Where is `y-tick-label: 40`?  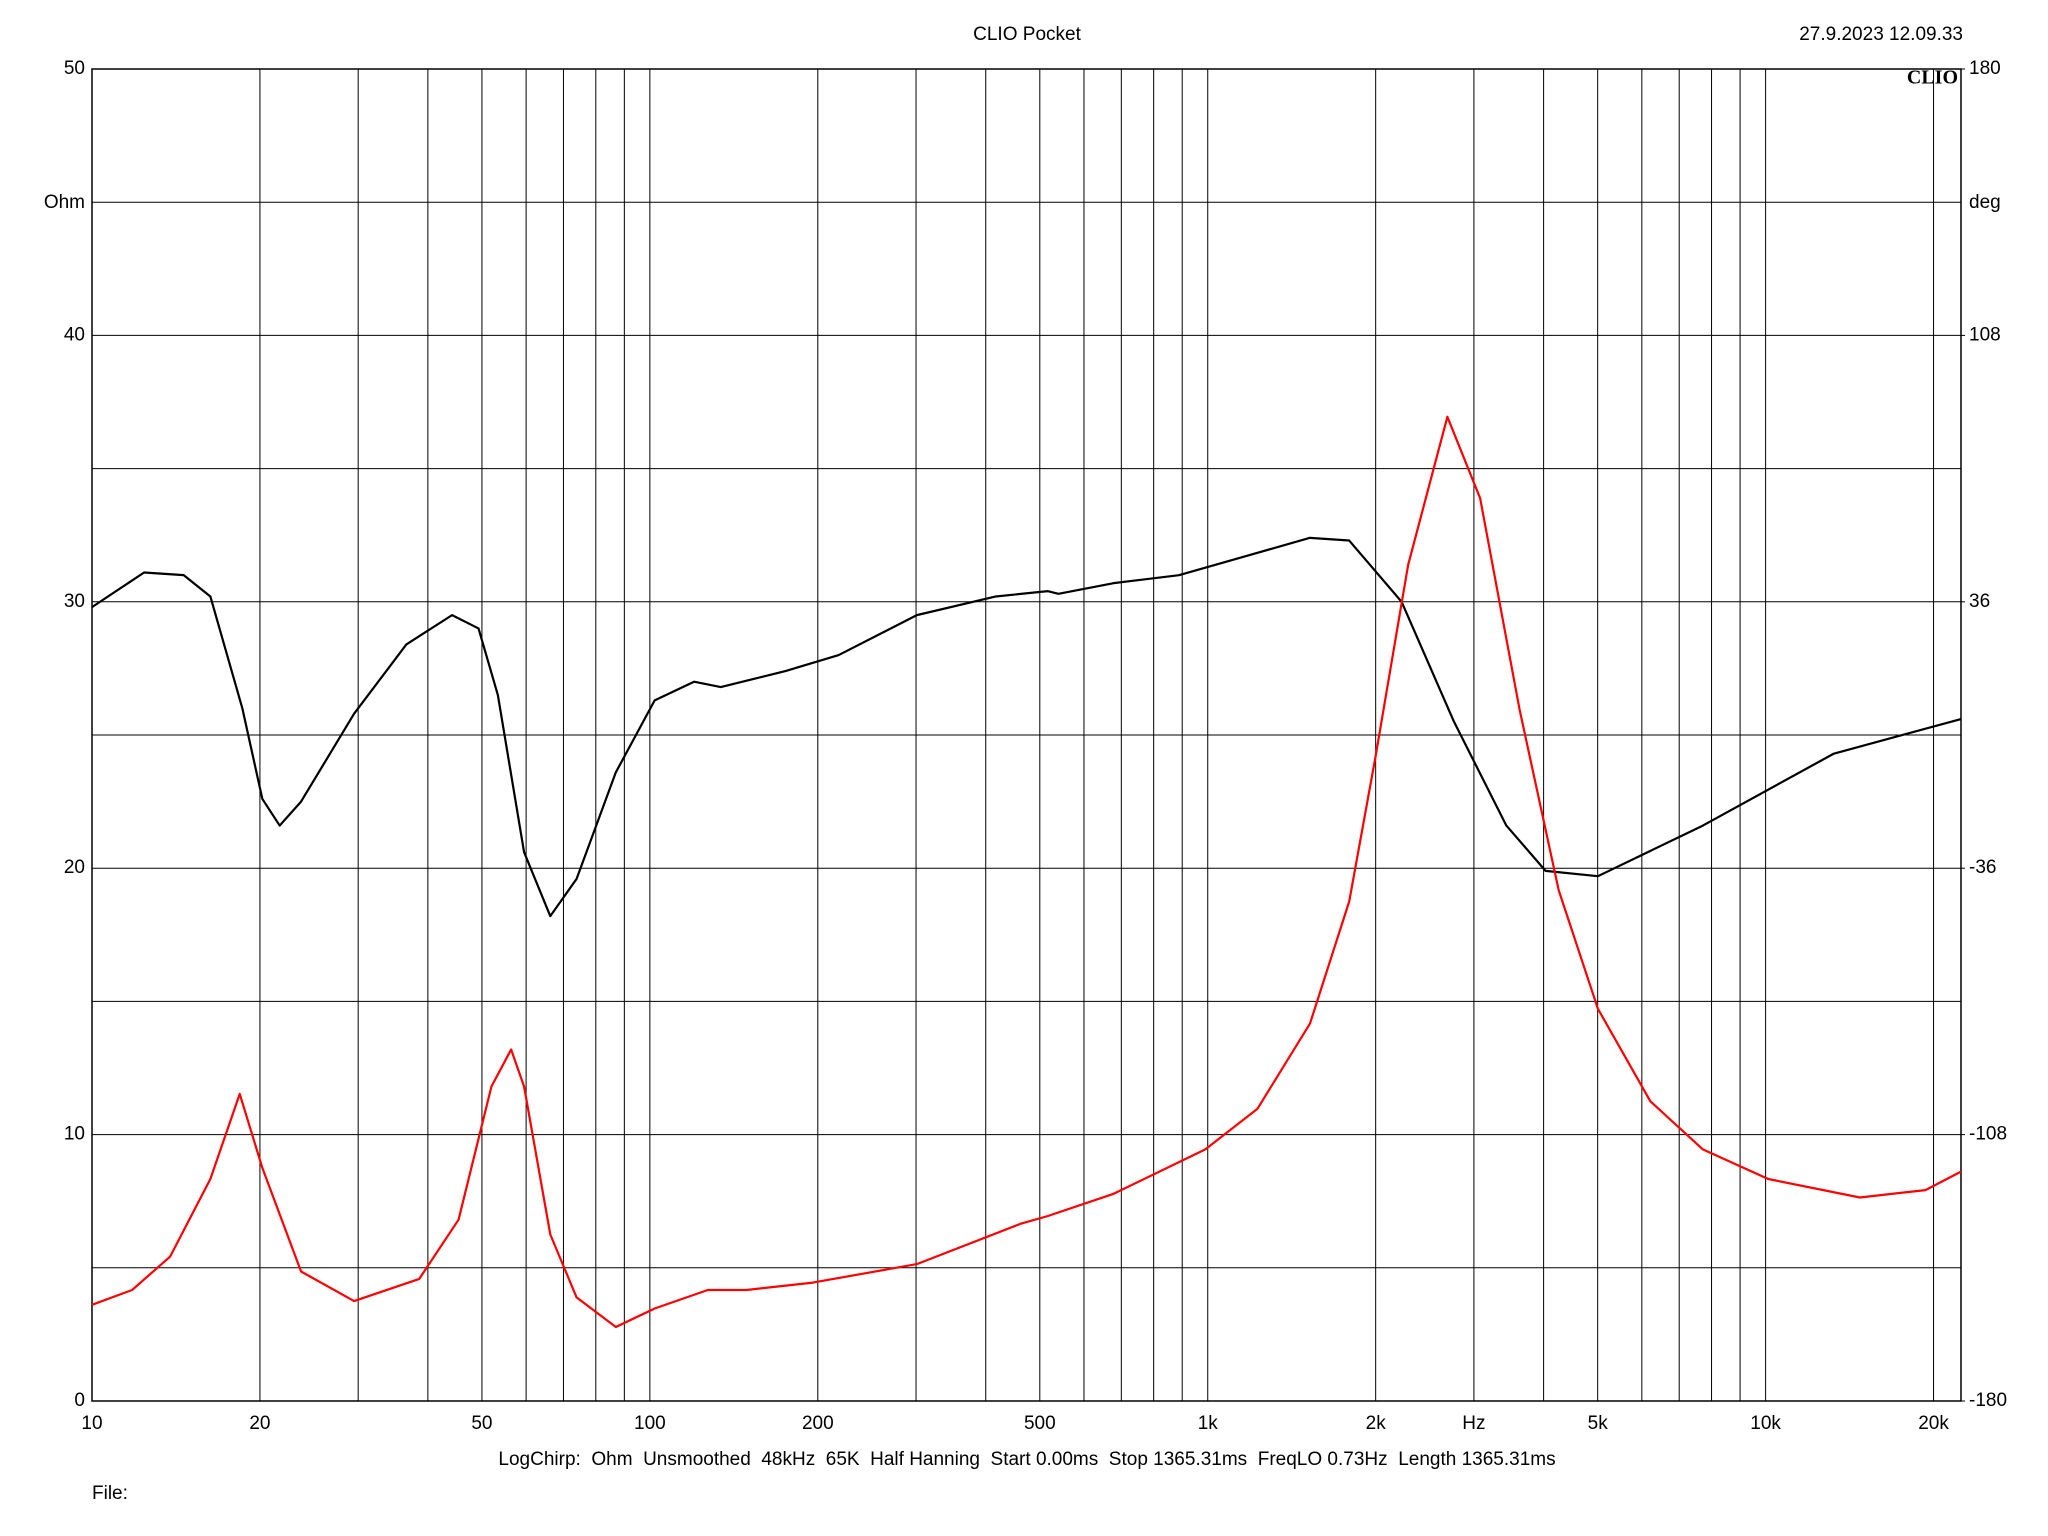 y-tick-label: 40 is located at coordinates (74, 334).